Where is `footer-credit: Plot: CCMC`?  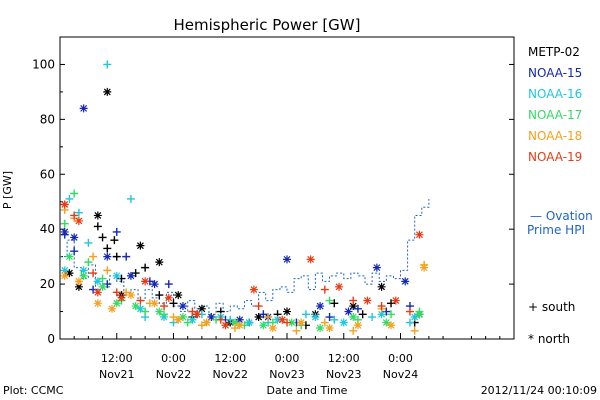
footer-credit: Plot: CCMC is located at coordinates (33, 390).